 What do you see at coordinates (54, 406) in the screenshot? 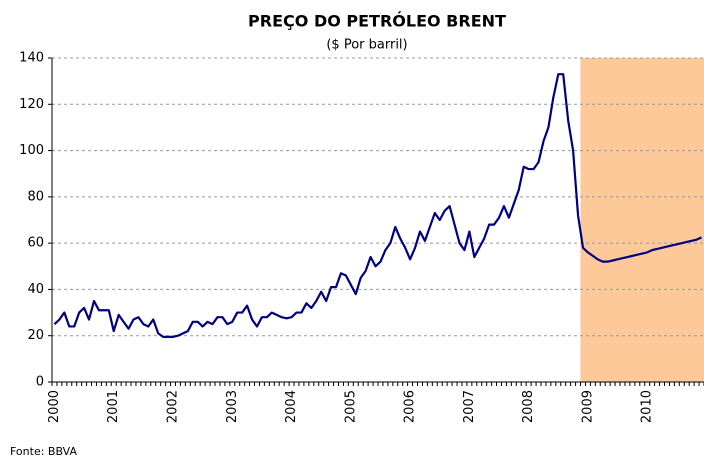
I see `x-tick-label: 2000` at bounding box center [54, 406].